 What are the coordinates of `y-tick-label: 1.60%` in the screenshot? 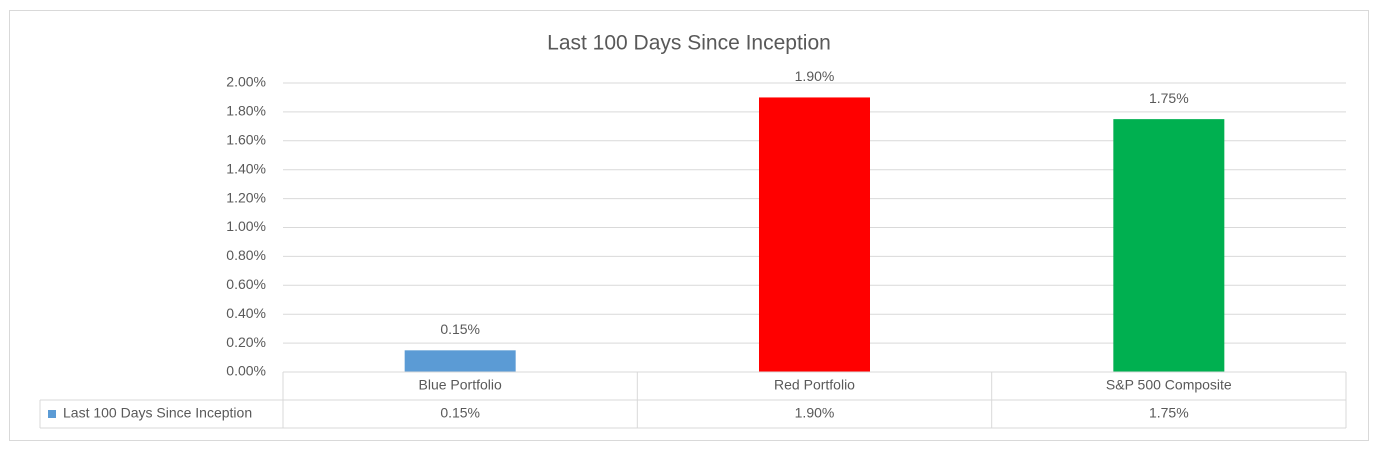 It's located at (246, 140).